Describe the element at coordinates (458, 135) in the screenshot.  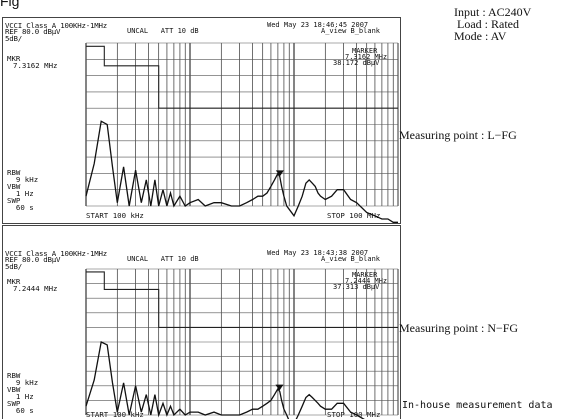
I see `measuring-point-1: Measuring point : L−FG` at that location.